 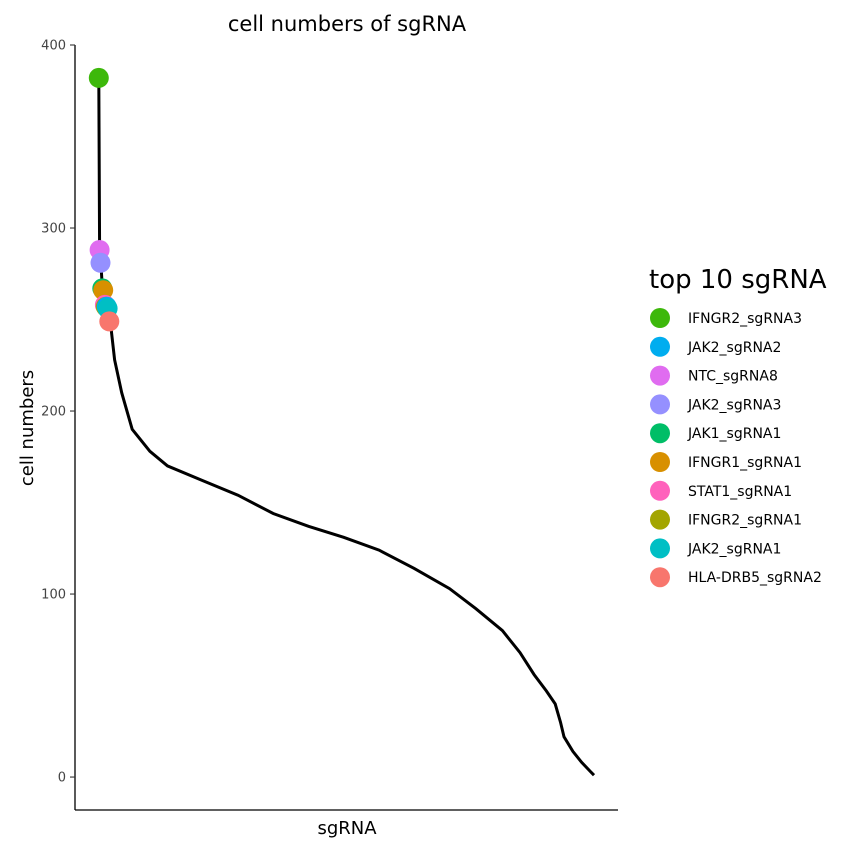 I want to click on point-ifngr2-sgrna3, so click(x=98, y=77).